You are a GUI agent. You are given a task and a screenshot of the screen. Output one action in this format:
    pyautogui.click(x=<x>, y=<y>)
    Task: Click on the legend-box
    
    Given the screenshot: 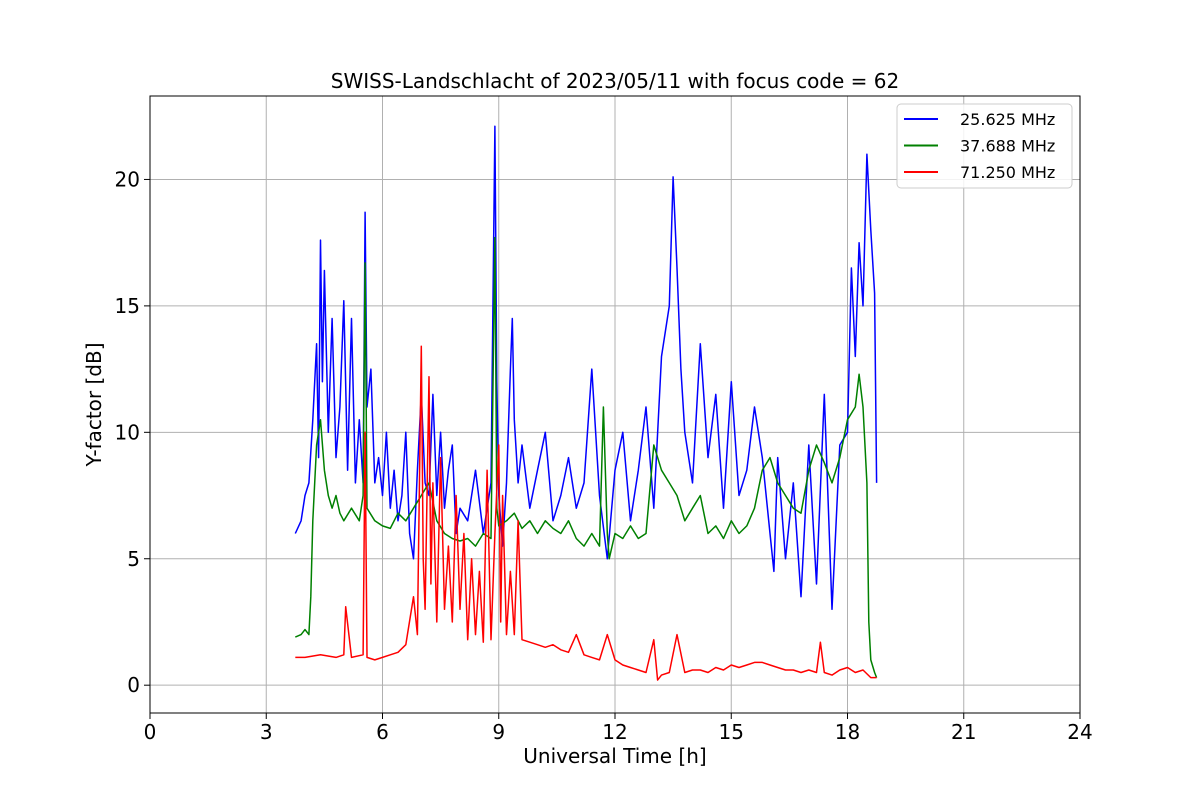 What is the action you would take?
    pyautogui.click(x=984, y=146)
    